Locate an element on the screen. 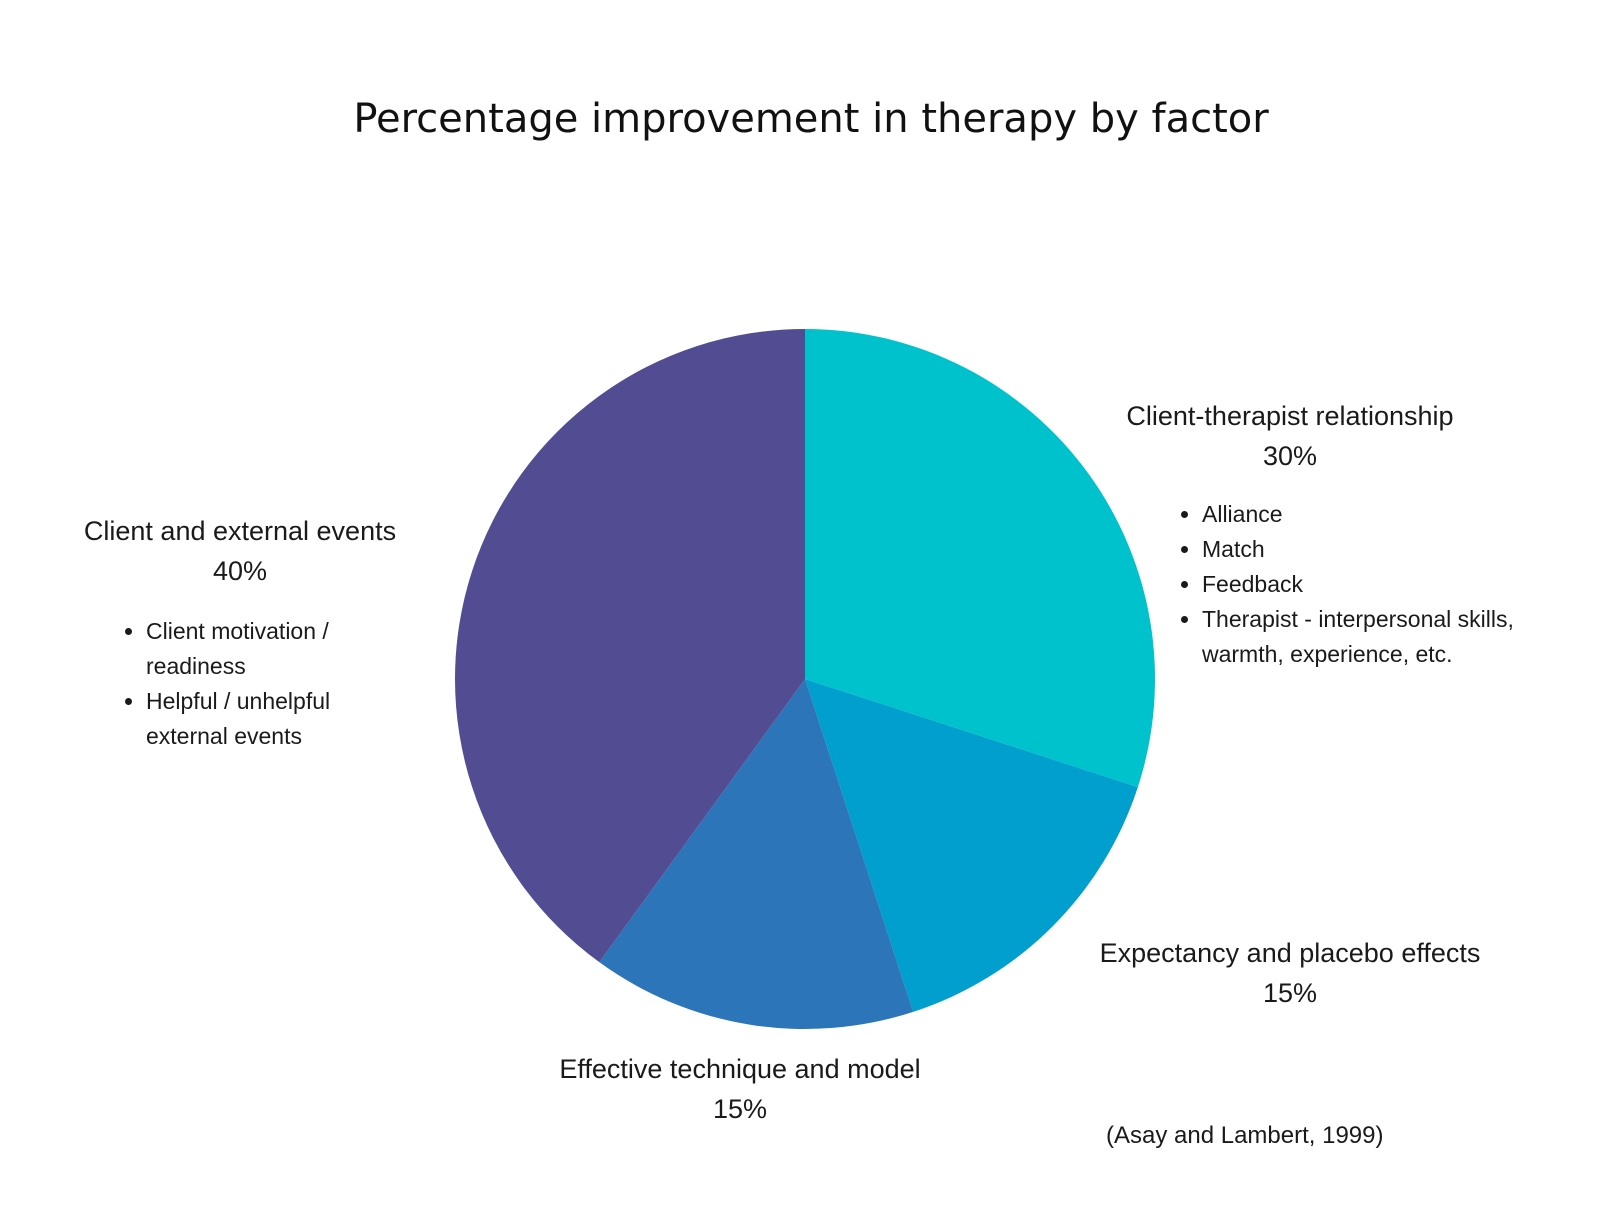  list-item: Feedback is located at coordinates (1367, 584).